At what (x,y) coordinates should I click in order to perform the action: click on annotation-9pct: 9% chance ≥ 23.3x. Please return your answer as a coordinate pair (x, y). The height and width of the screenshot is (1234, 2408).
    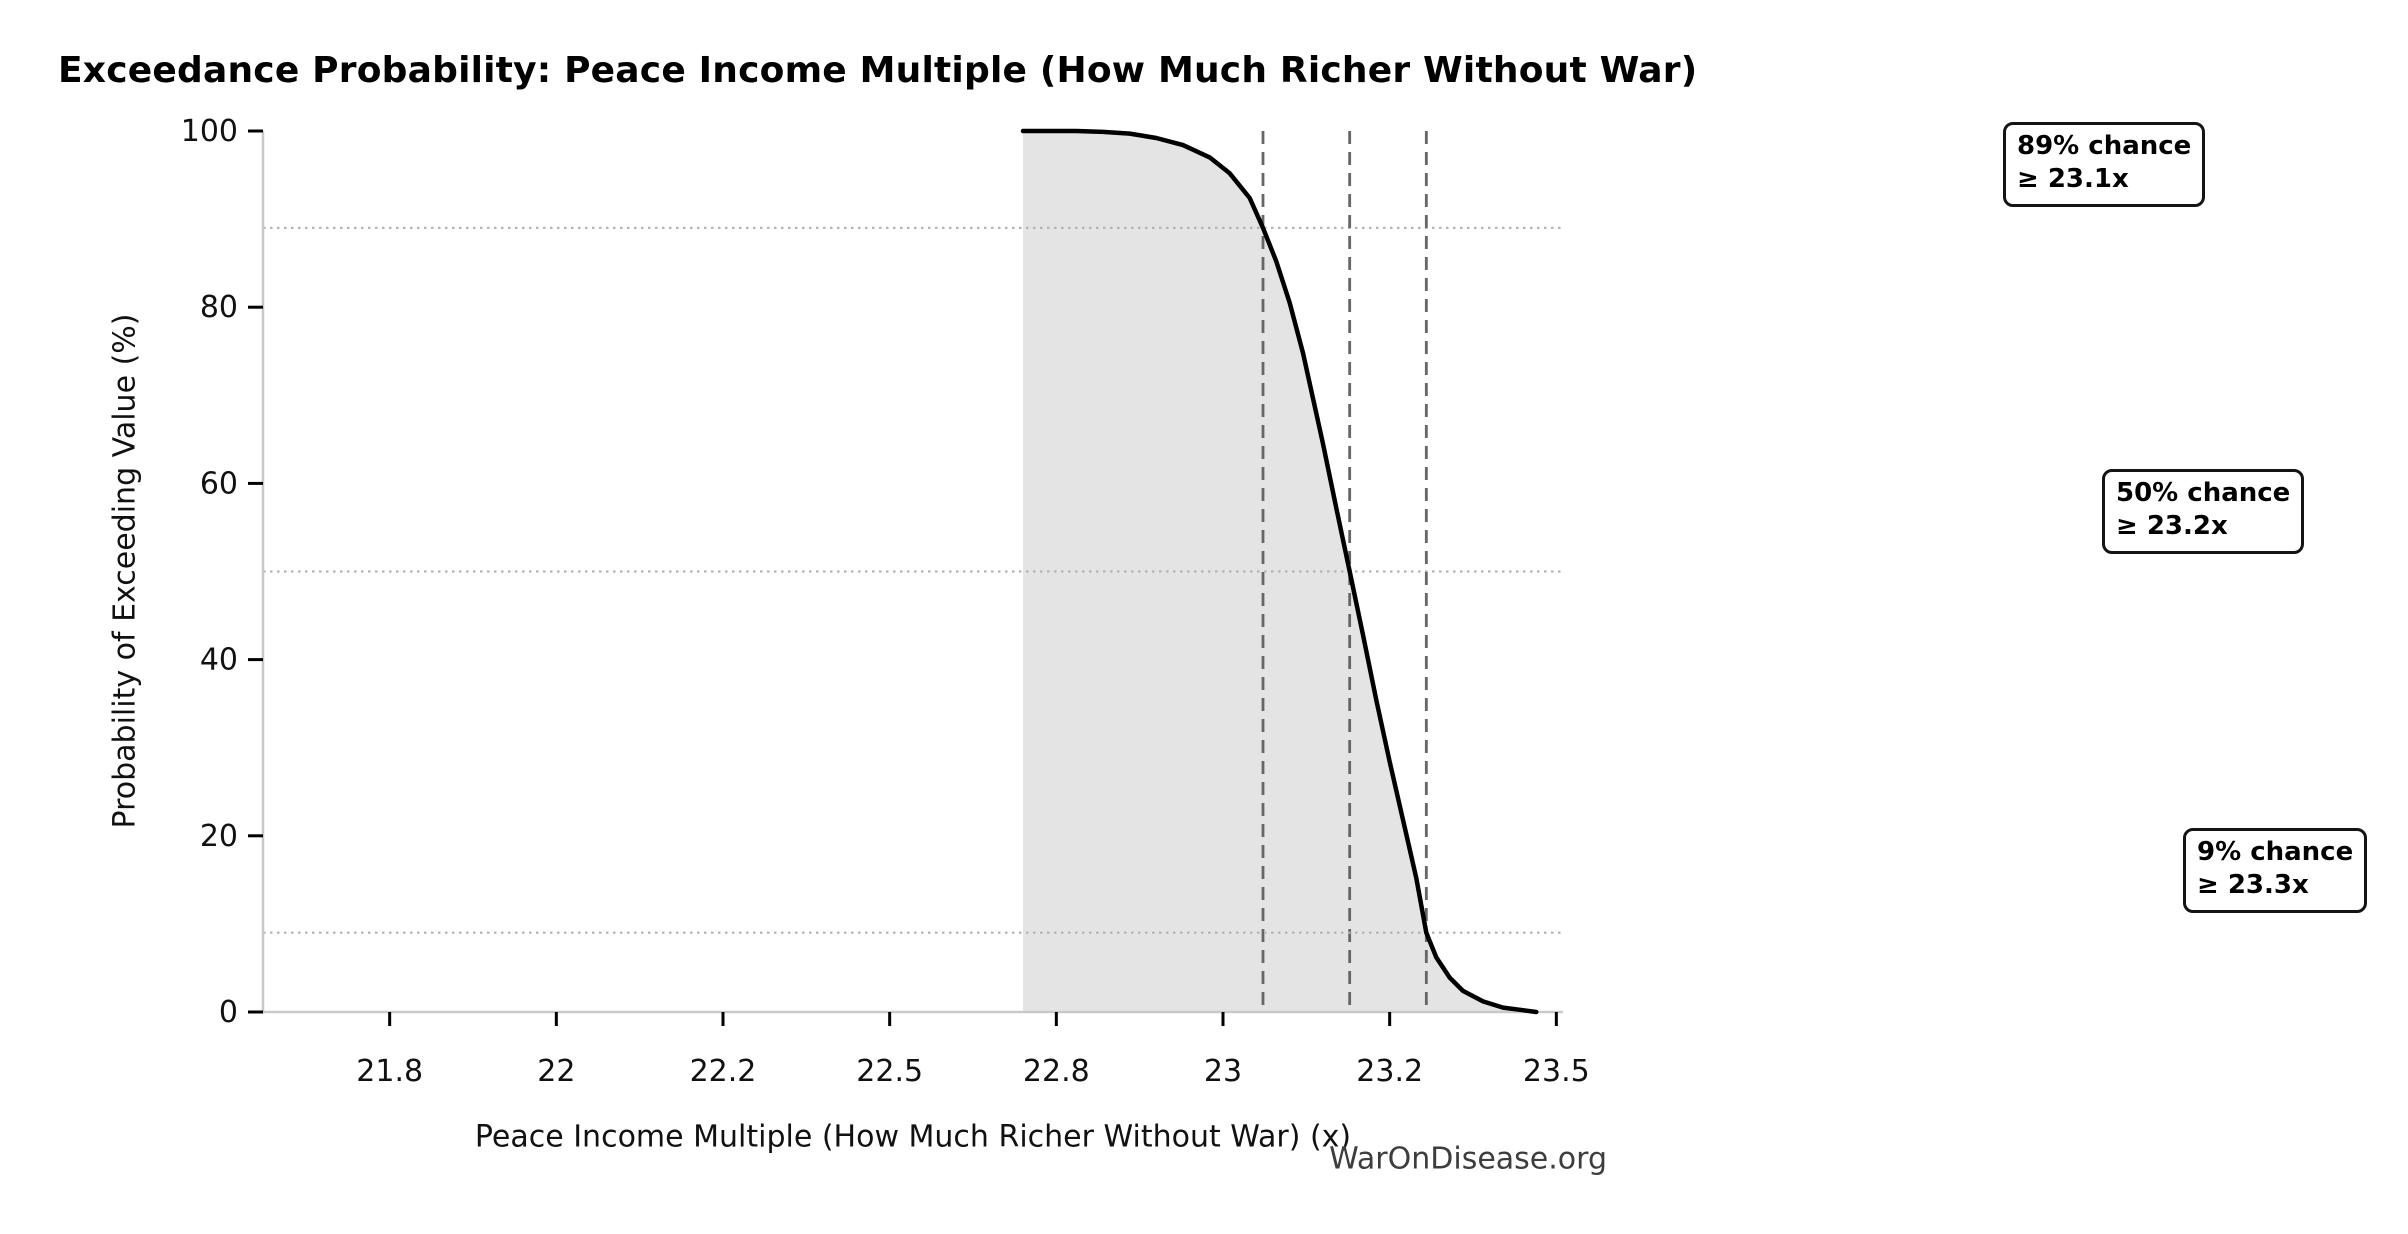
    Looking at the image, I should click on (2275, 870).